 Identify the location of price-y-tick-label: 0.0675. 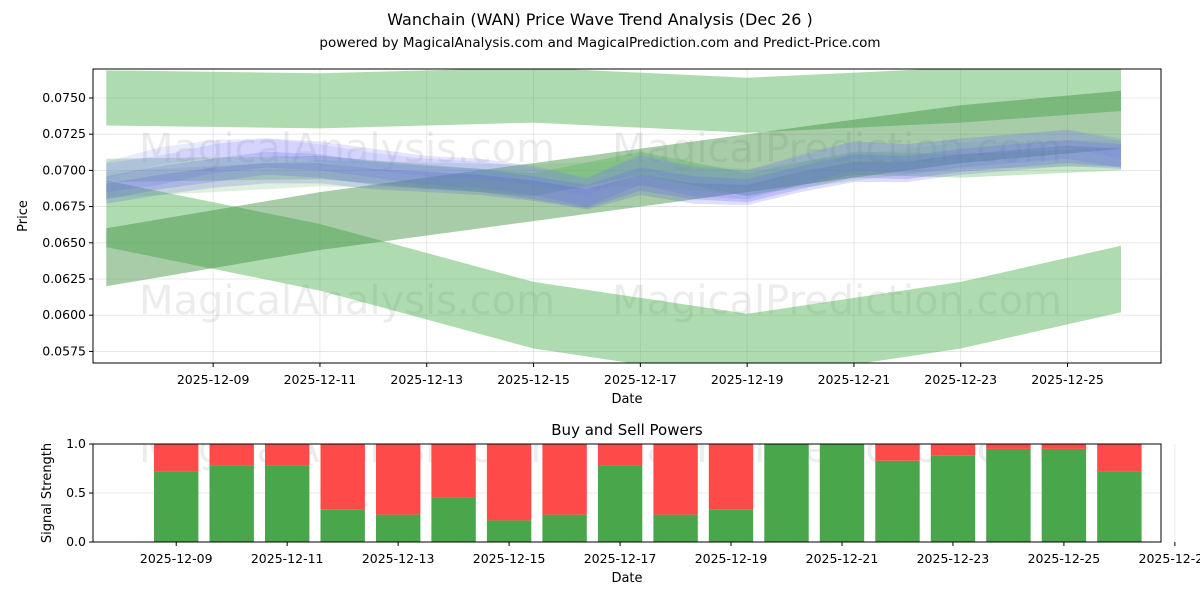
(64, 206).